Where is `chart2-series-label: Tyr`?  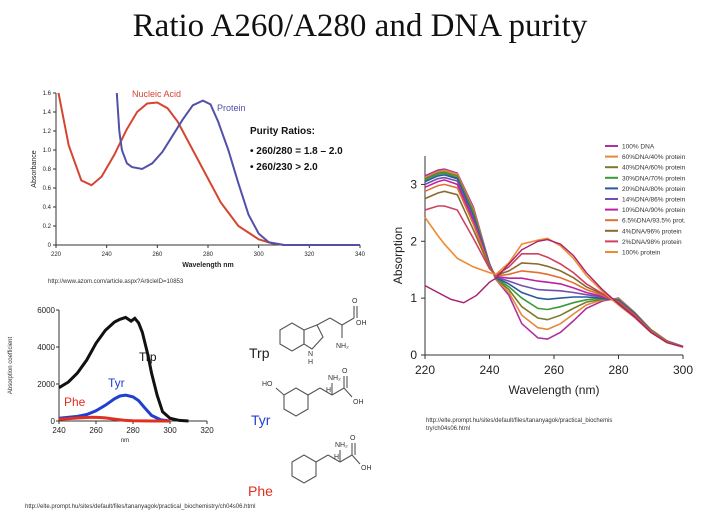 chart2-series-label: Tyr is located at coordinates (116, 383).